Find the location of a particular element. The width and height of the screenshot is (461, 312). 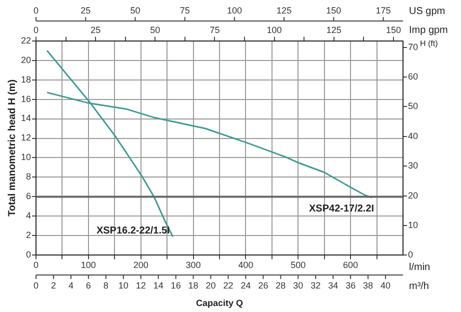

text: 18 is located at coordinates (193, 285).